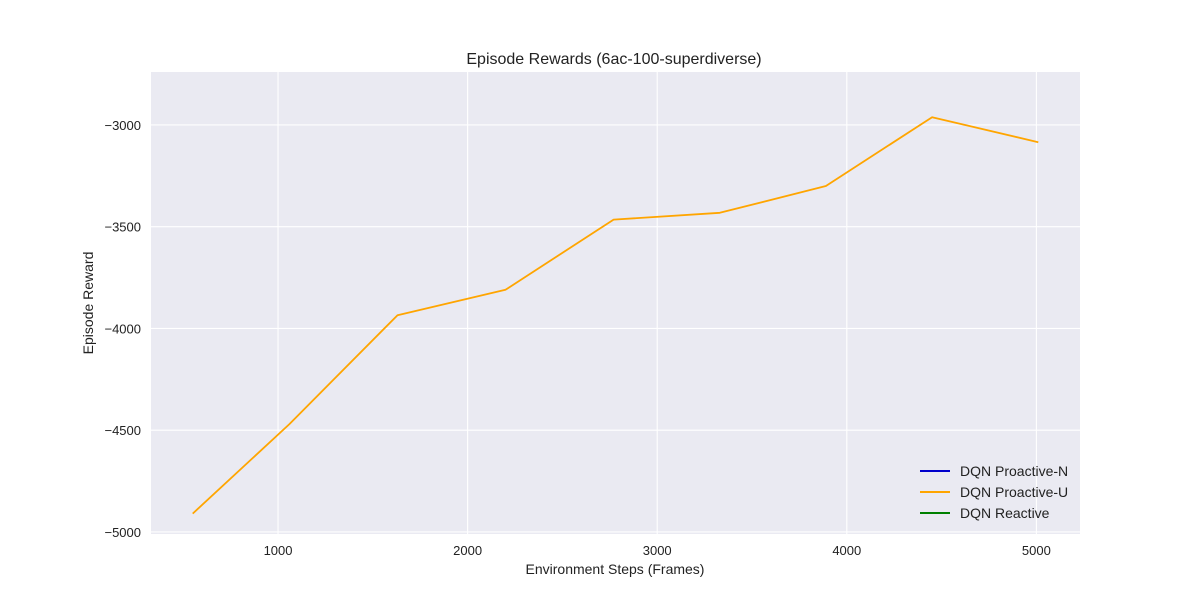  What do you see at coordinates (615, 569) in the screenshot?
I see `x-axis-label: Environment Steps (Frames)` at bounding box center [615, 569].